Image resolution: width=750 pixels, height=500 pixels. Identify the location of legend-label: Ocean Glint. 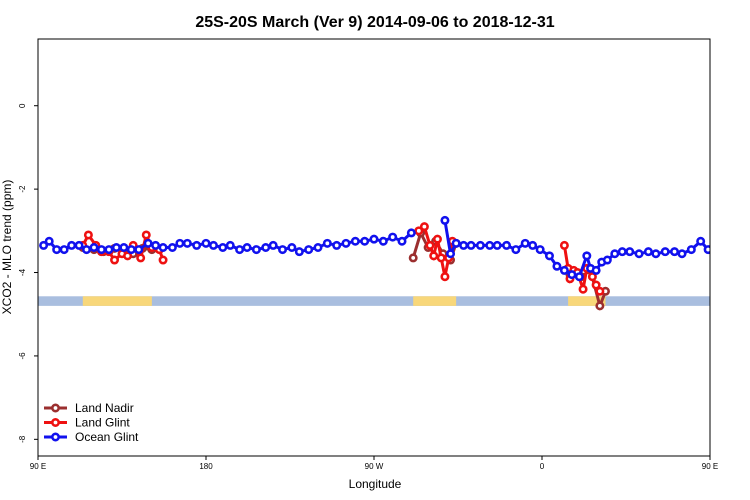
(107, 437).